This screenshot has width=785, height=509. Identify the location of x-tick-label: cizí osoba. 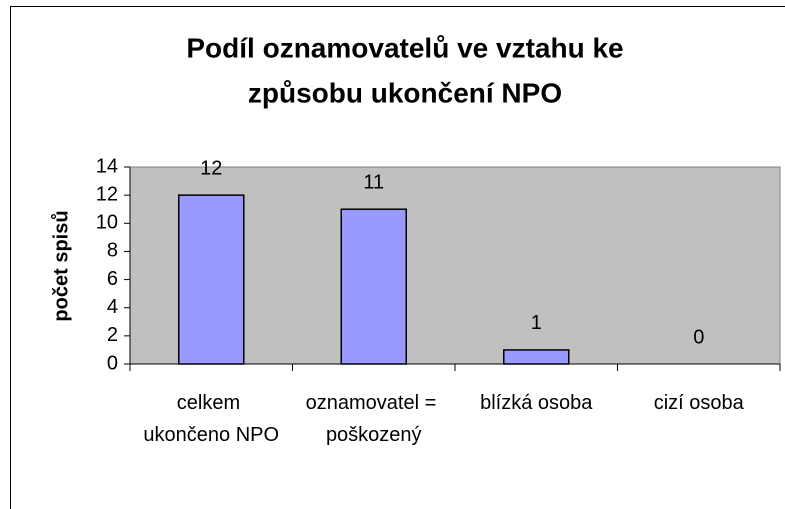
(699, 403).